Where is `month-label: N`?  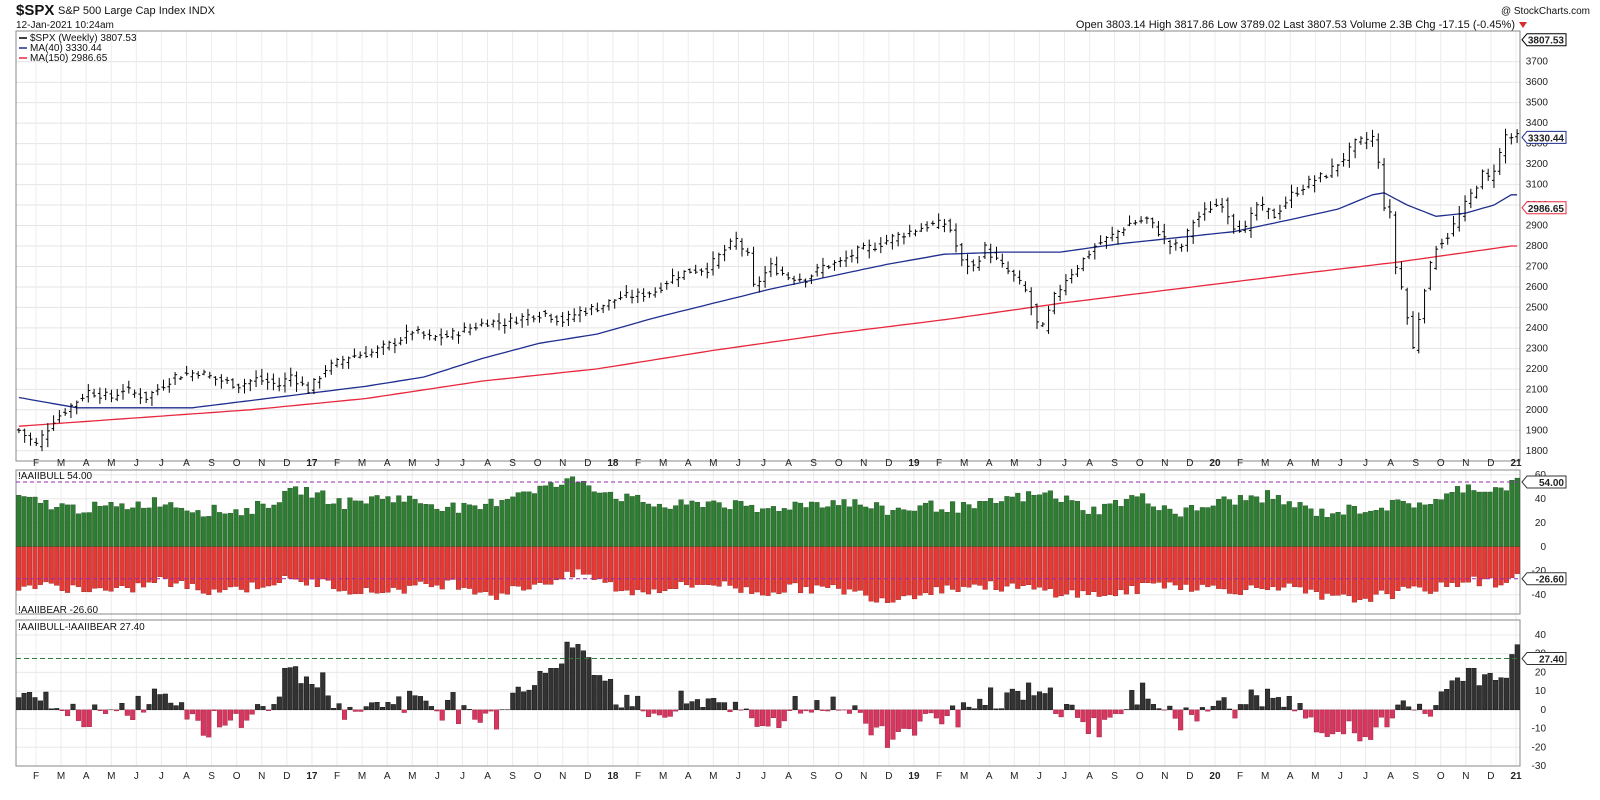 month-label: N is located at coordinates (261, 776).